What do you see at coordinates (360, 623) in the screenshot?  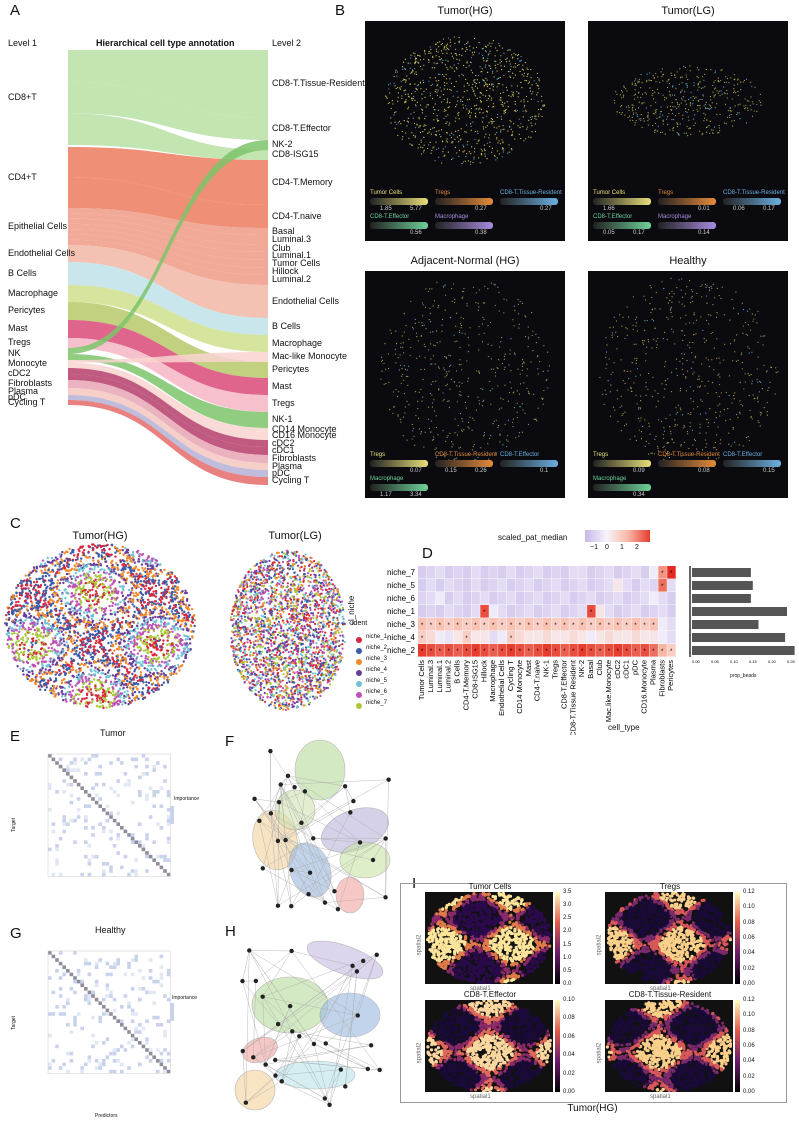 I see `c-legend-title: ident` at bounding box center [360, 623].